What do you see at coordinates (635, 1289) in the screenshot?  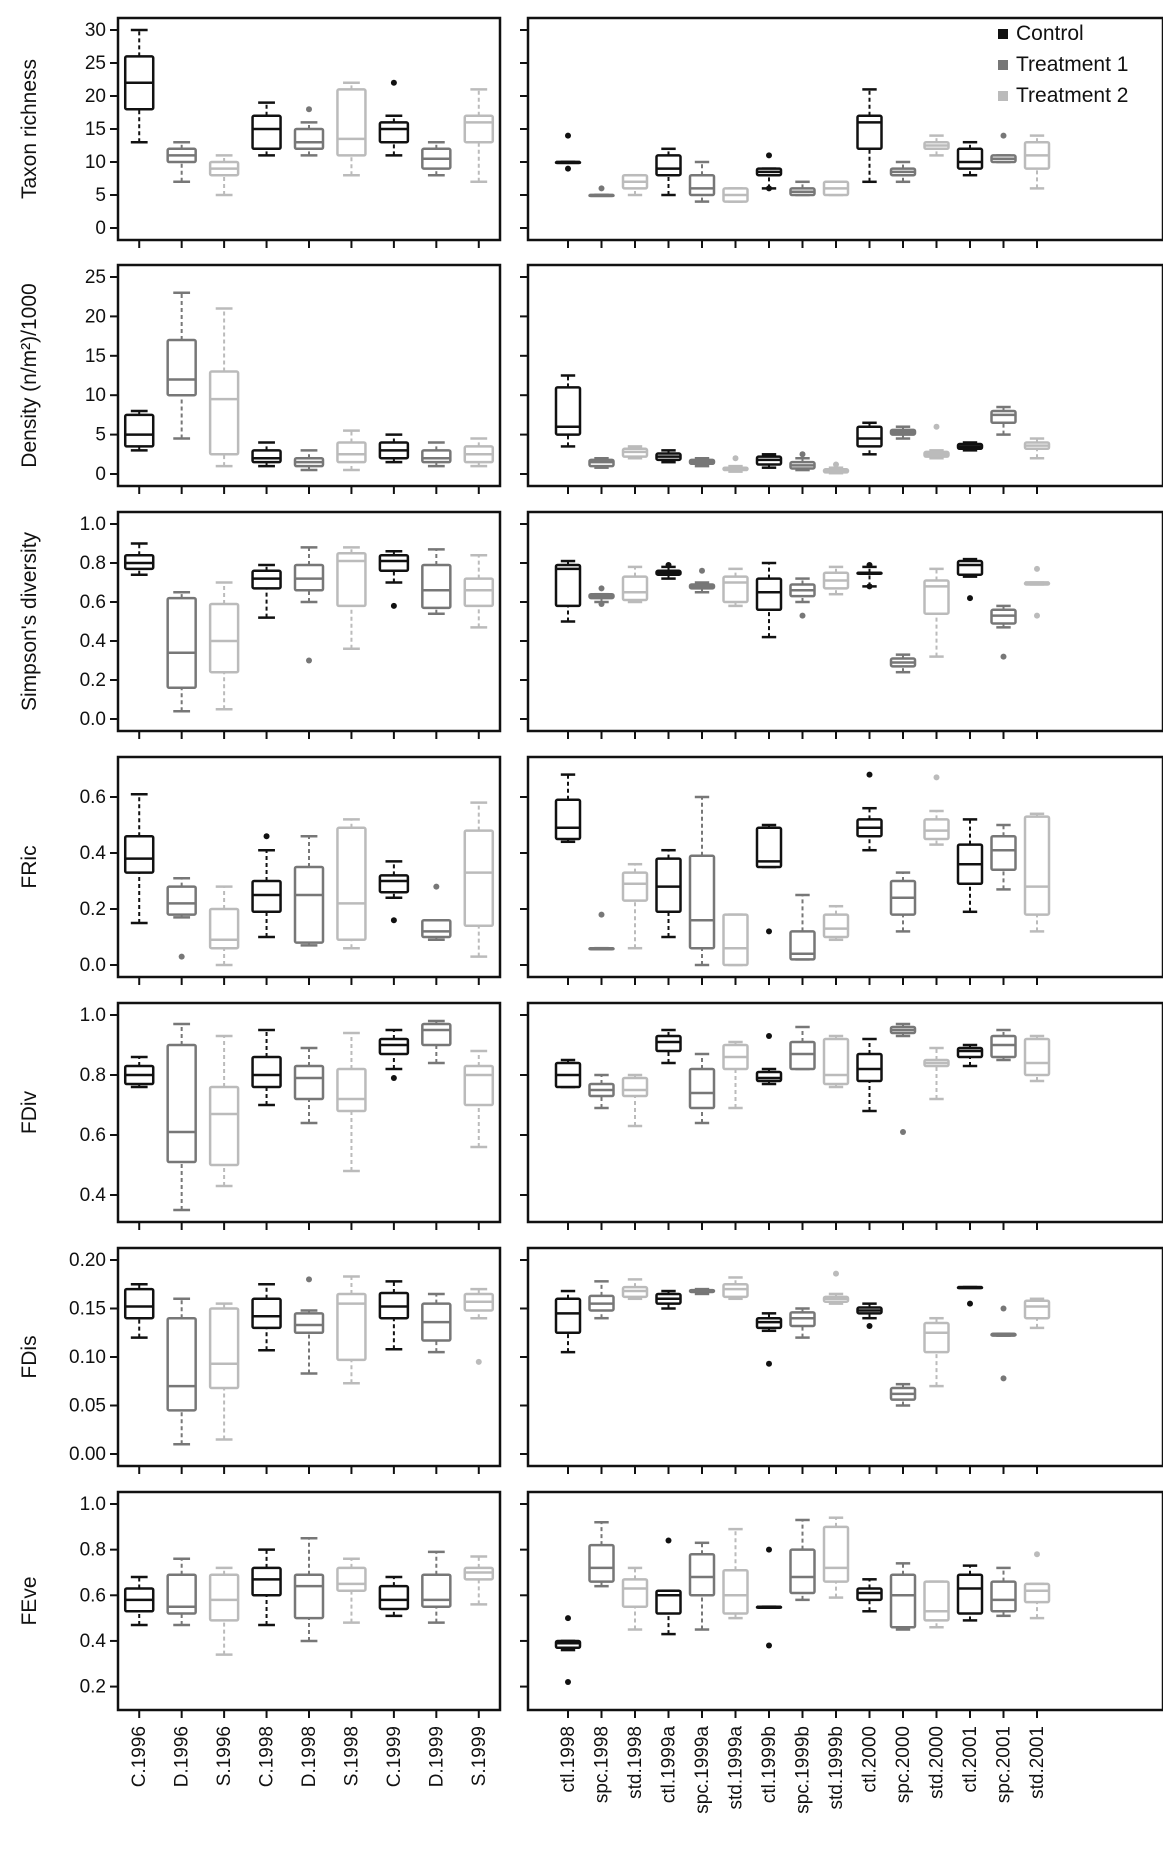 I see `box-std.1998` at bounding box center [635, 1289].